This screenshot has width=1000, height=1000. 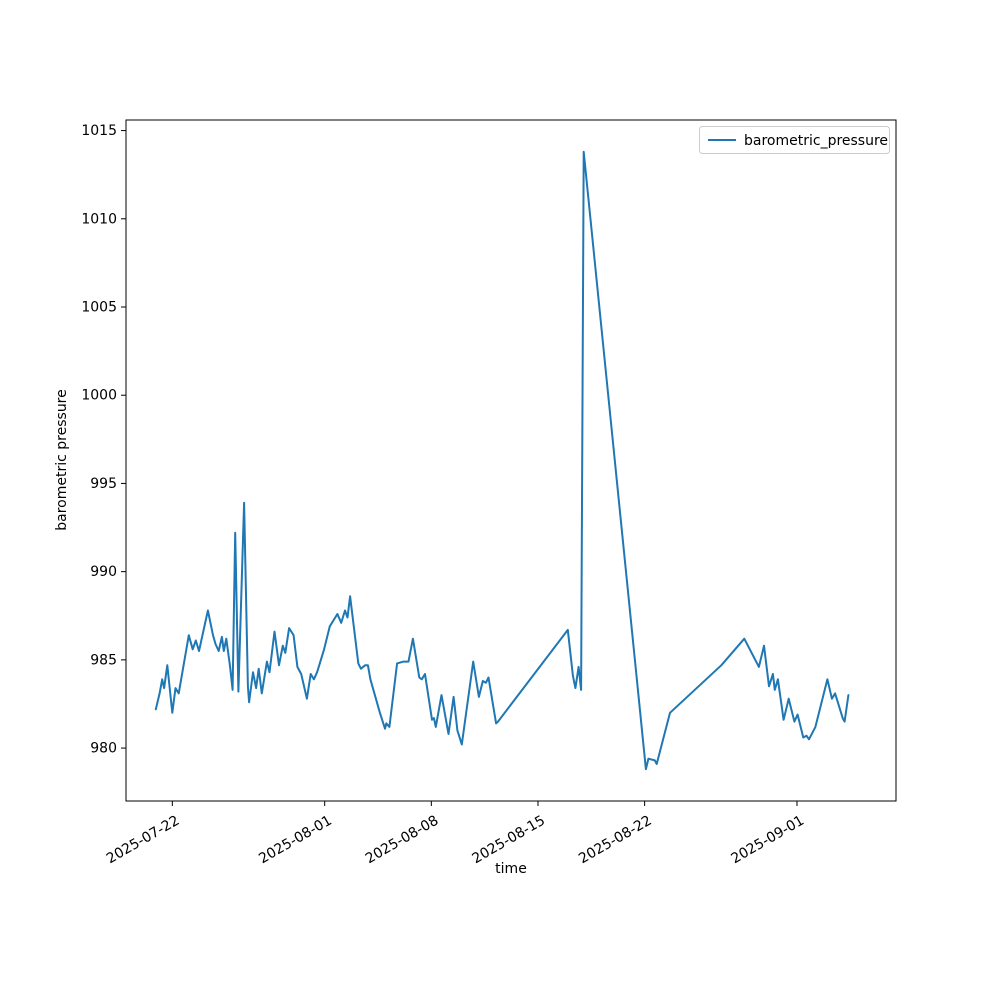 What do you see at coordinates (103, 572) in the screenshot?
I see `y-tick-label: 990` at bounding box center [103, 572].